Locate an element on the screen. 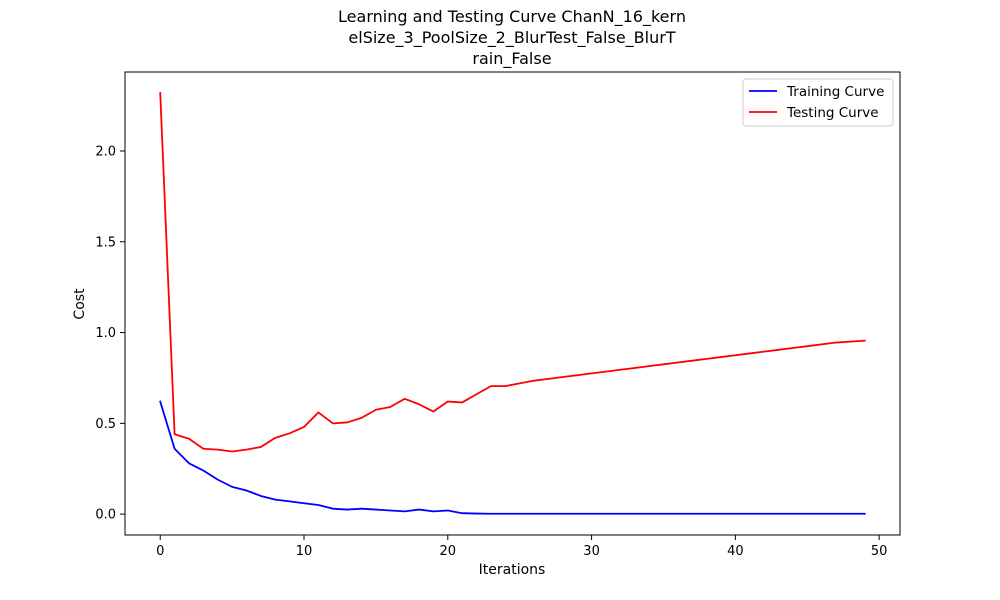 The width and height of the screenshot is (1000, 600). chart-title-line-3: rain_False is located at coordinates (511, 59).